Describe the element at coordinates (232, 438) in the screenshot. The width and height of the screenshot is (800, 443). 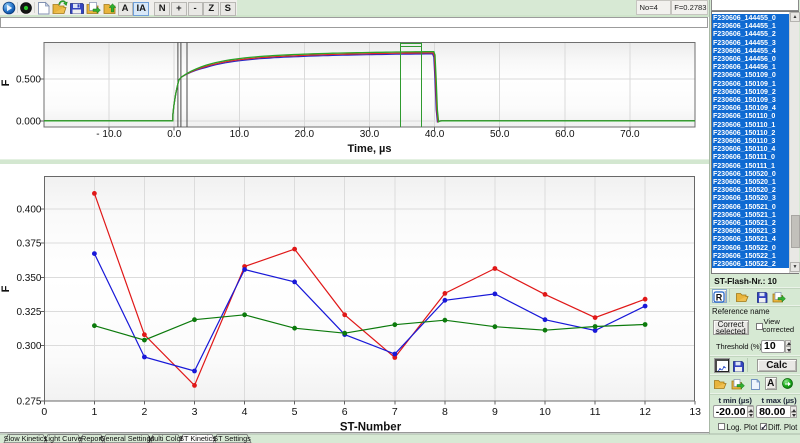
I see `svg-text: ST Settings` at that location.